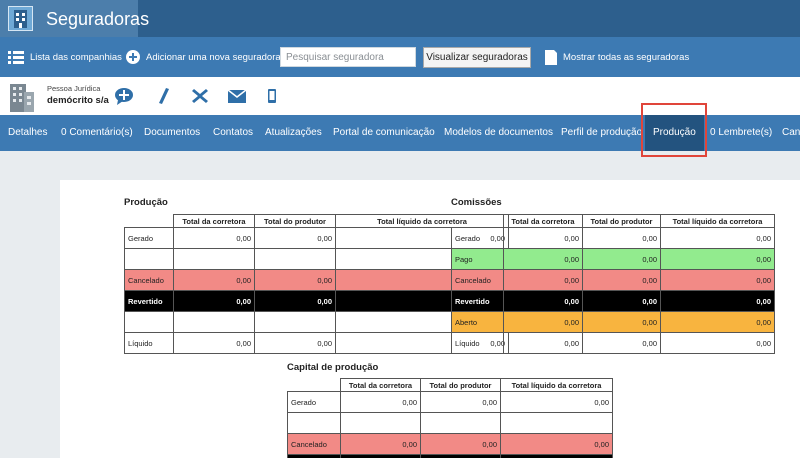 This screenshot has height=458, width=800. Describe the element at coordinates (551, 57) in the screenshot. I see `document-icon` at that location.